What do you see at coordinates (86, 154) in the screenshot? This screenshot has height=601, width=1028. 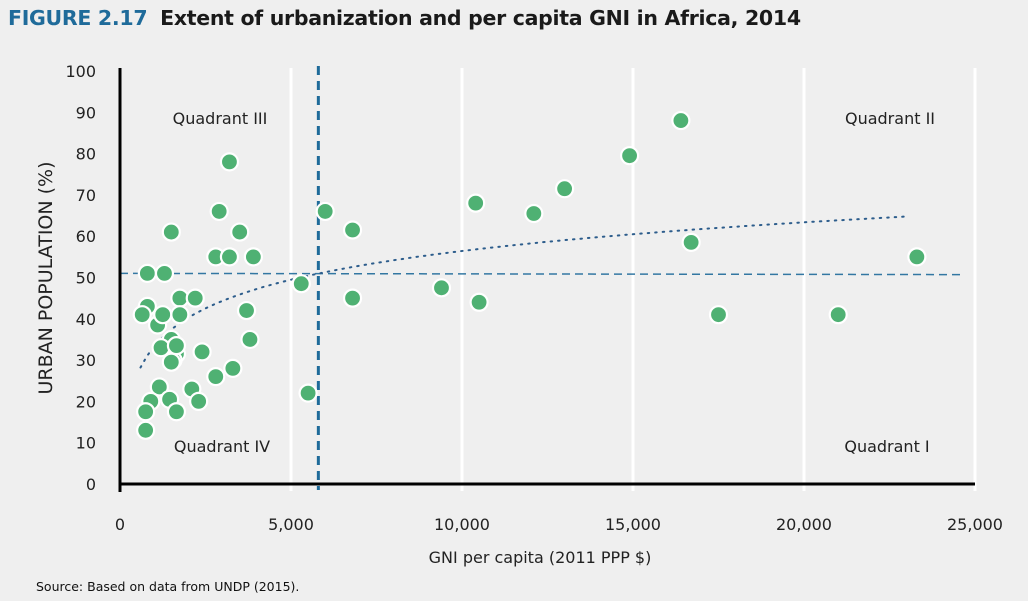 I see `y-tick-label: 80` at bounding box center [86, 154].